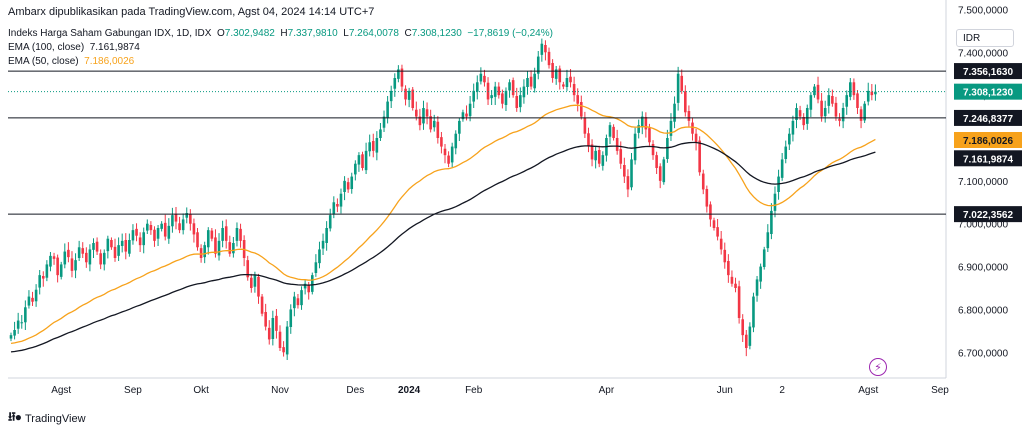  What do you see at coordinates (15, 417) in the screenshot?
I see `tv-logo-icon: ⭿●` at bounding box center [15, 417].